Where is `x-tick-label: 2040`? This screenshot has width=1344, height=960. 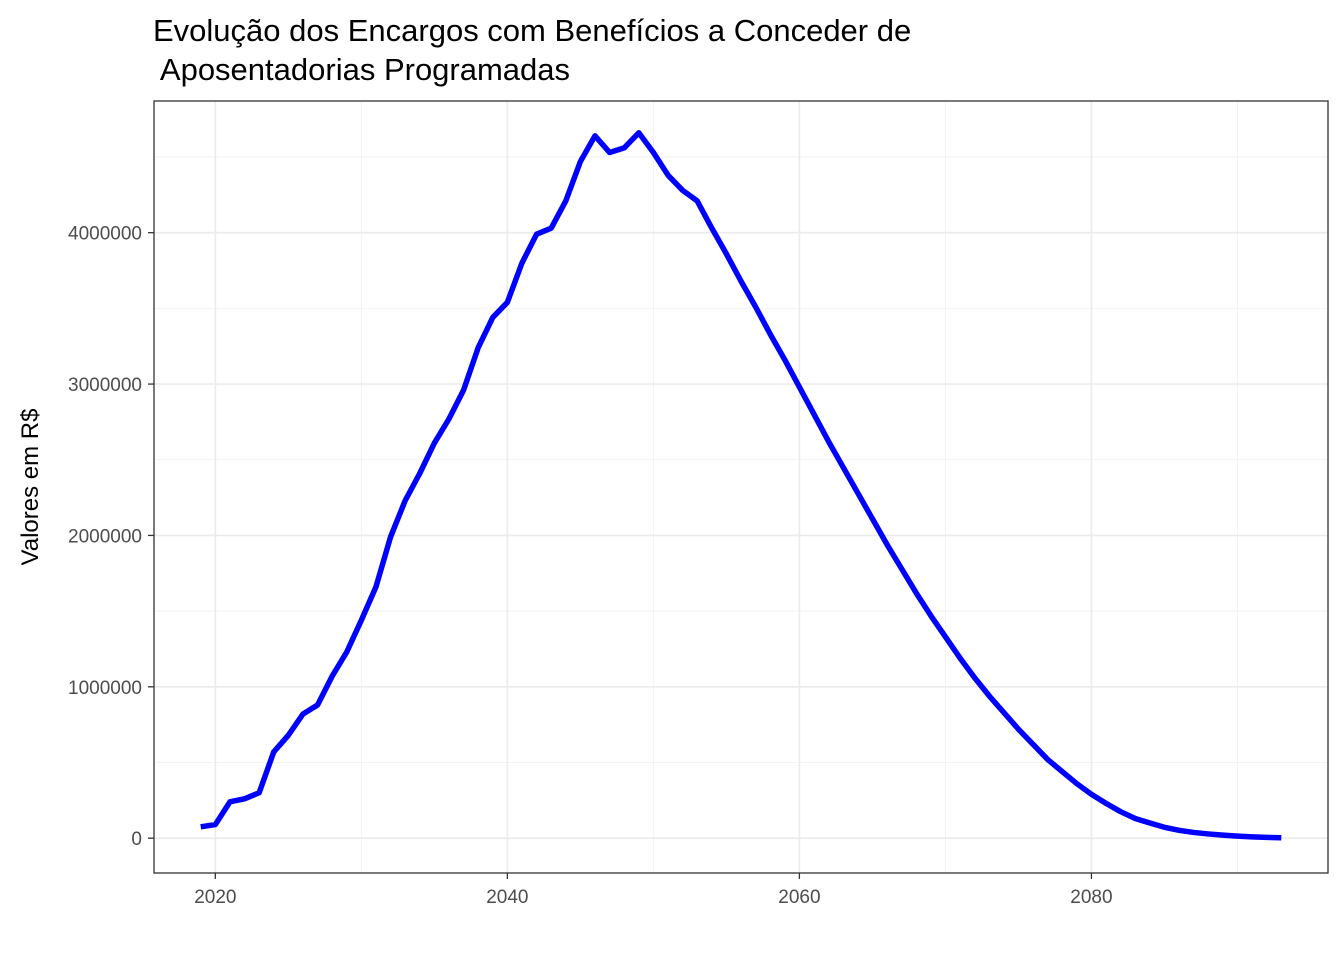 x-tick-label: 2040 is located at coordinates (507, 897).